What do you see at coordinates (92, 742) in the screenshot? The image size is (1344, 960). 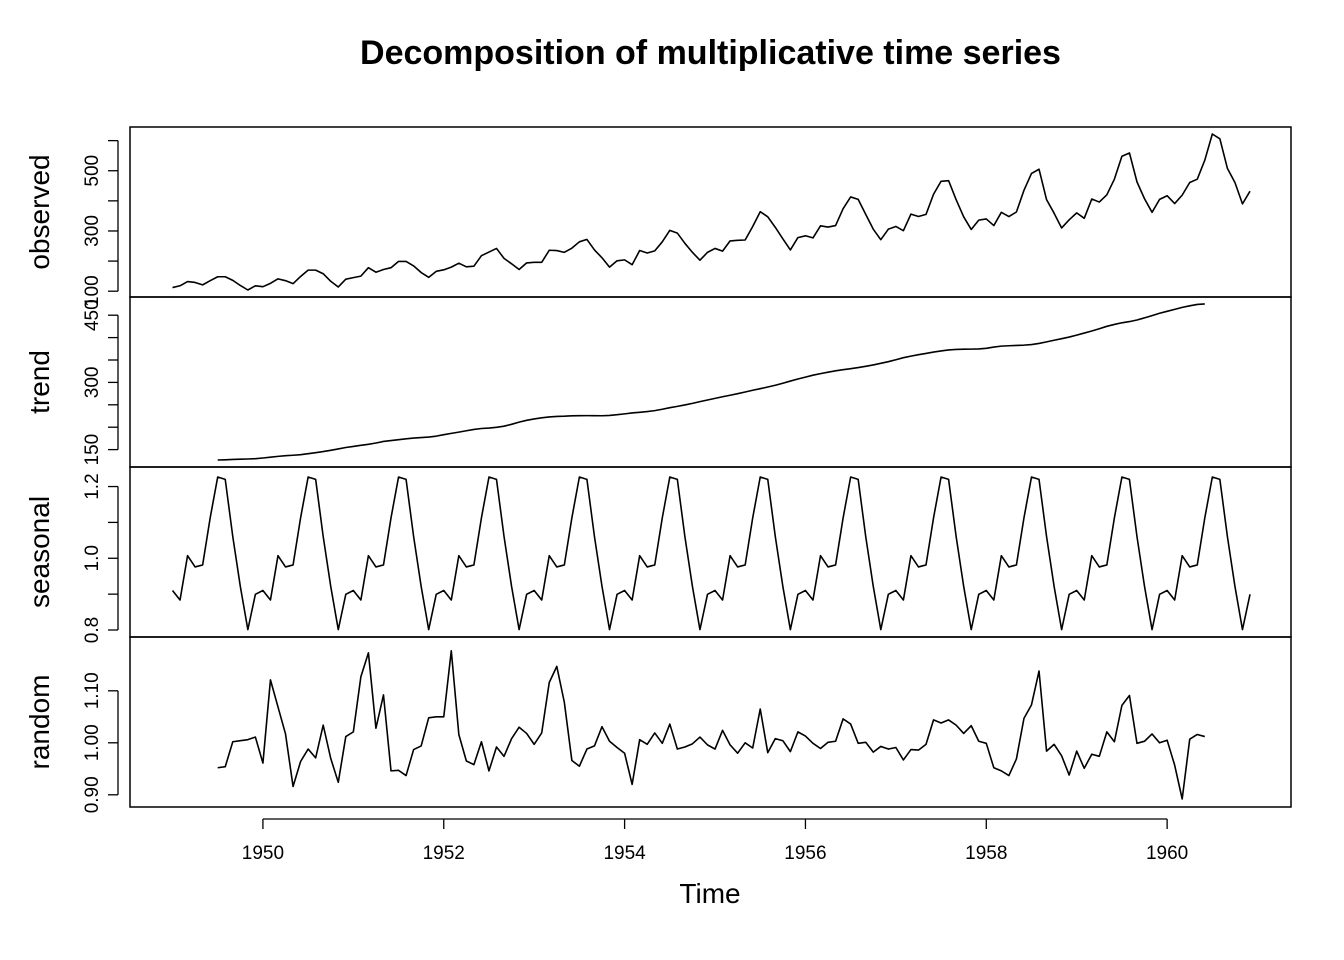 I see `y-tick-label-random: 1.00` at bounding box center [92, 742].